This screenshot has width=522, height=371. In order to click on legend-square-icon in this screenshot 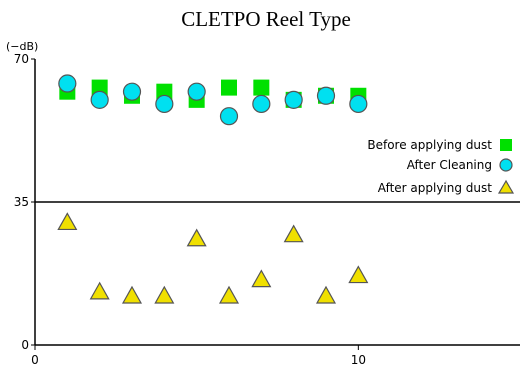, I will do `click(506, 145)`.